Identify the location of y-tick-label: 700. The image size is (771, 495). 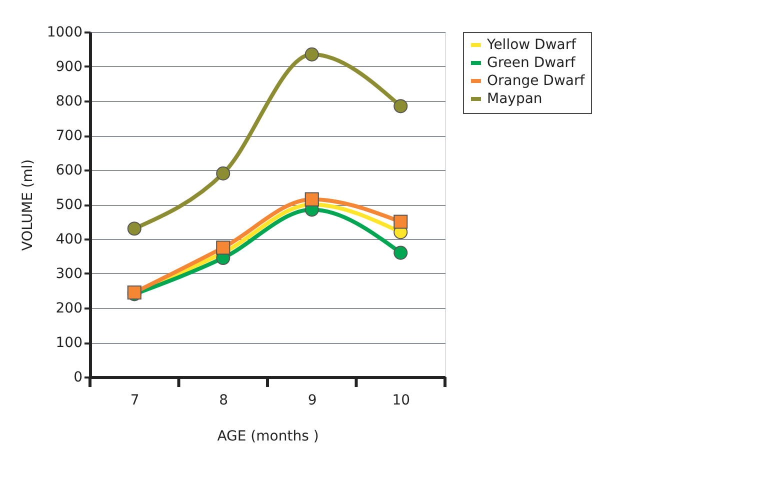
(69, 136).